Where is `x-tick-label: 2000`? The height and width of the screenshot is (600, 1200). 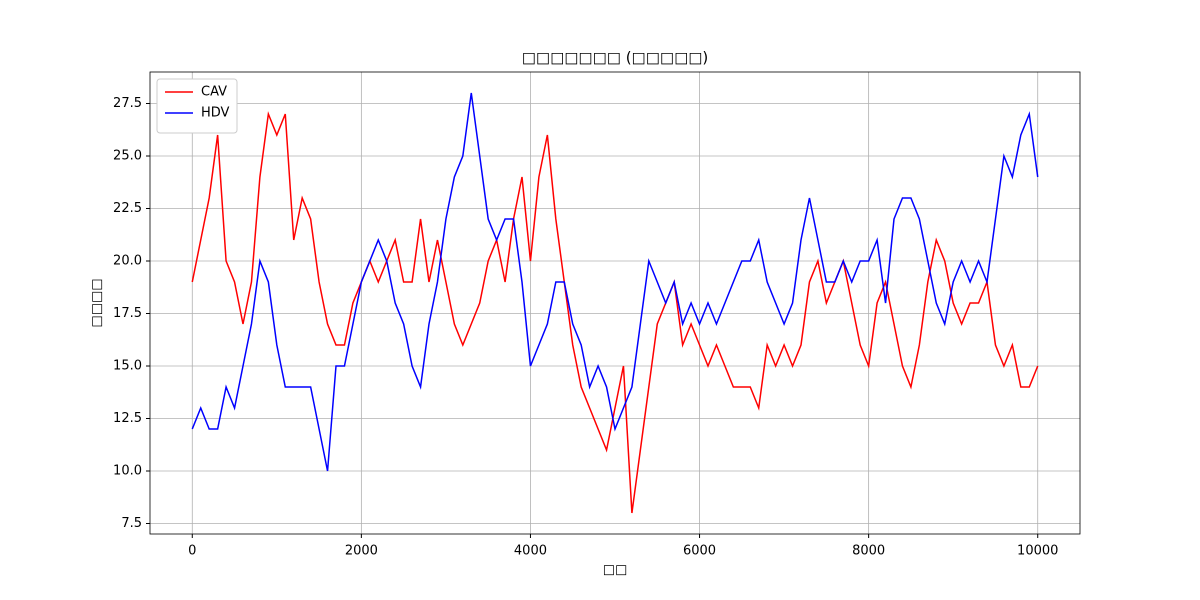
x-tick-label: 2000 is located at coordinates (361, 551).